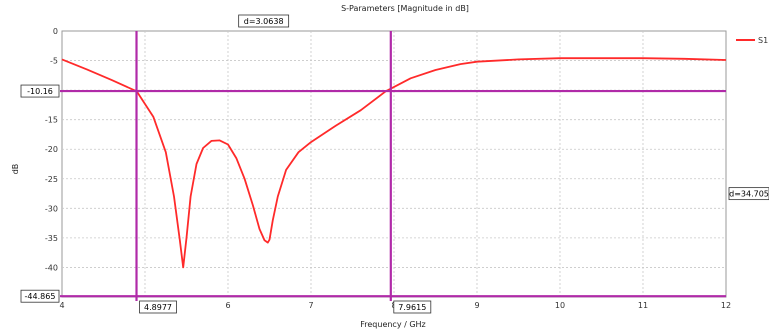 This screenshot has width=769, height=331. What do you see at coordinates (310, 305) in the screenshot?
I see `x-tick-label: 7` at bounding box center [310, 305].